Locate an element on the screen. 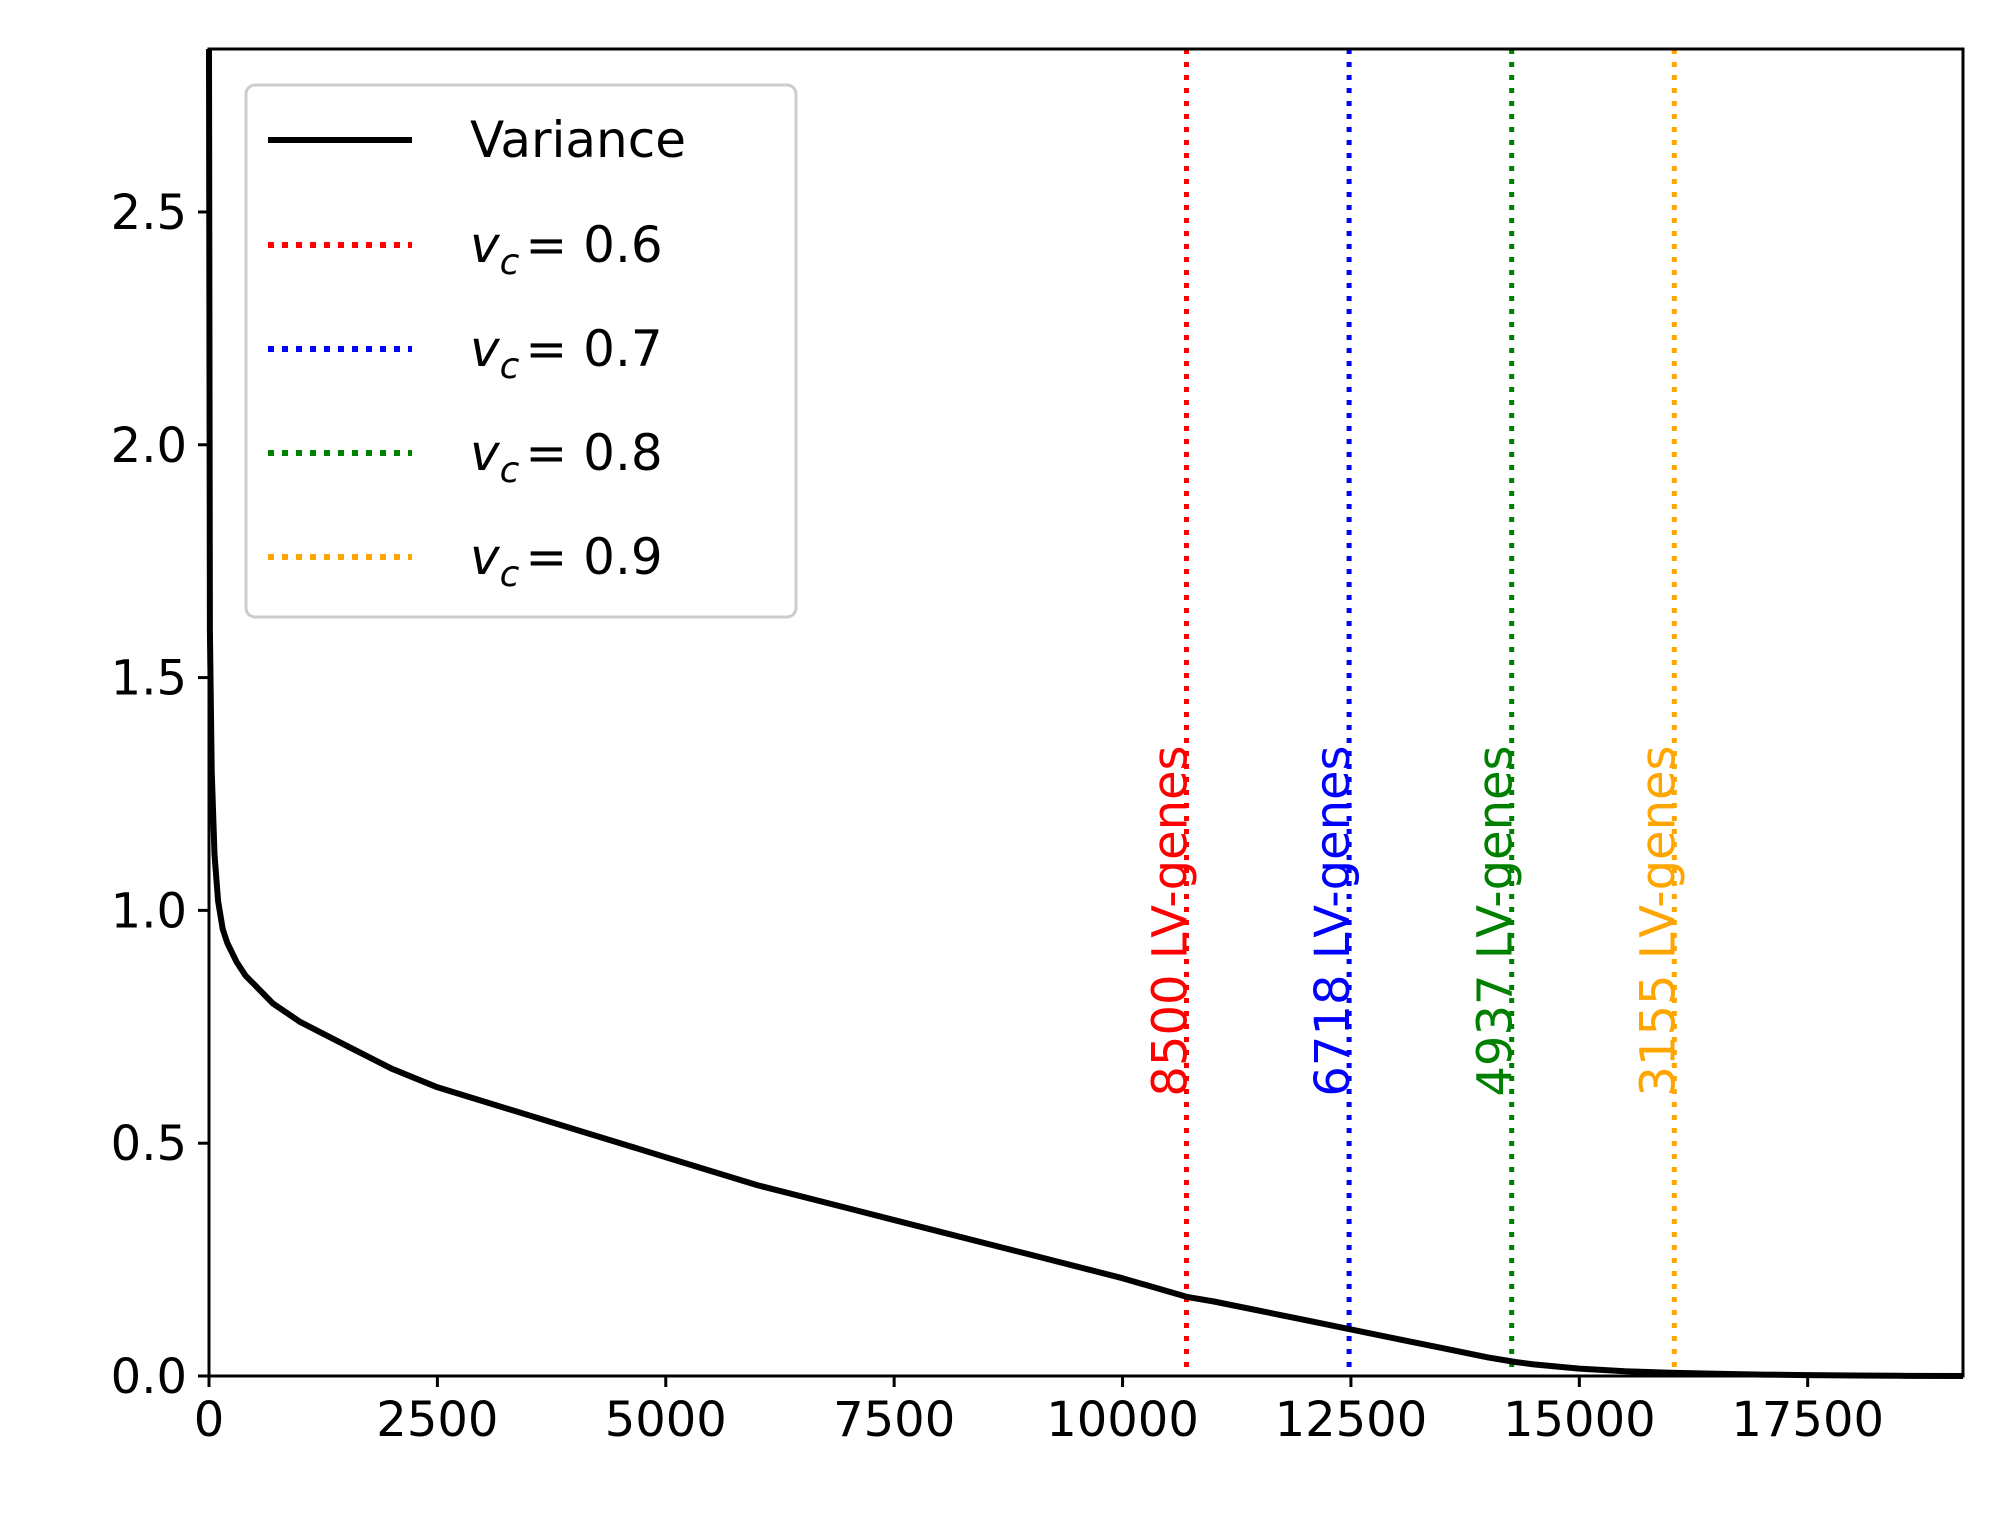 The width and height of the screenshot is (2002, 1536). x-tick-label-6: 15000 is located at coordinates (1579, 1420).